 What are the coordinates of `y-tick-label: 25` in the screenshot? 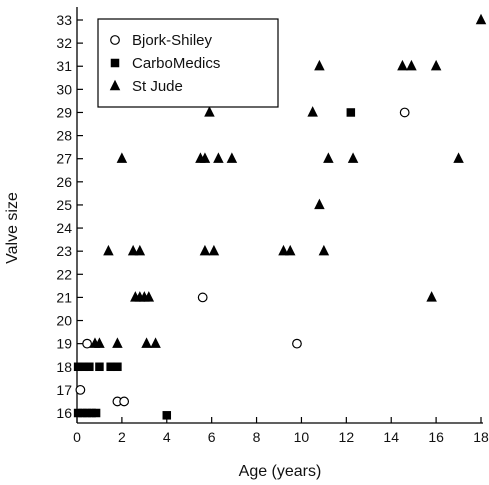 It's located at (64, 205).